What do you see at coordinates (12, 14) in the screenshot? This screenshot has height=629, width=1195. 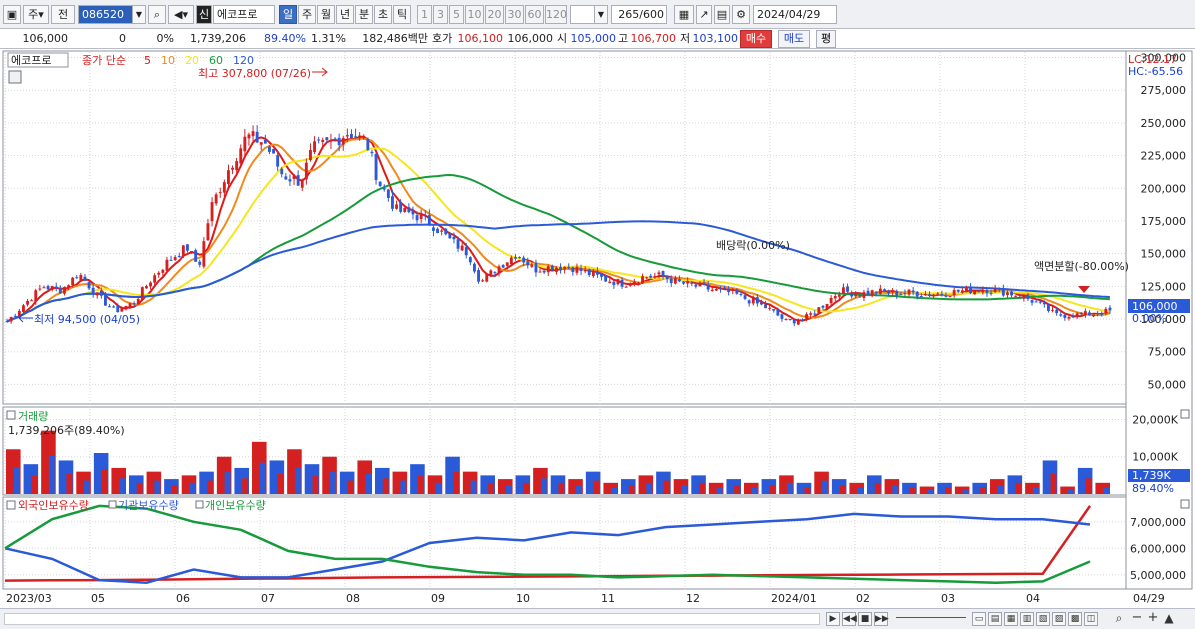 I see `window-menu-icon: ▣` at bounding box center [12, 14].